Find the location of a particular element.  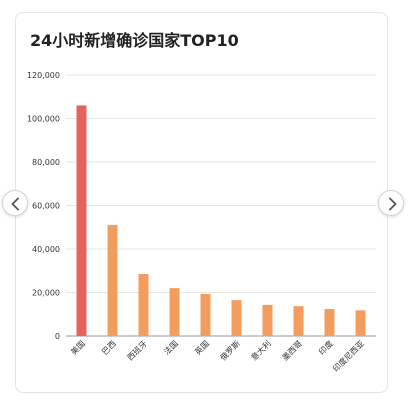

y-tick-label: 0 is located at coordinates (57, 336).